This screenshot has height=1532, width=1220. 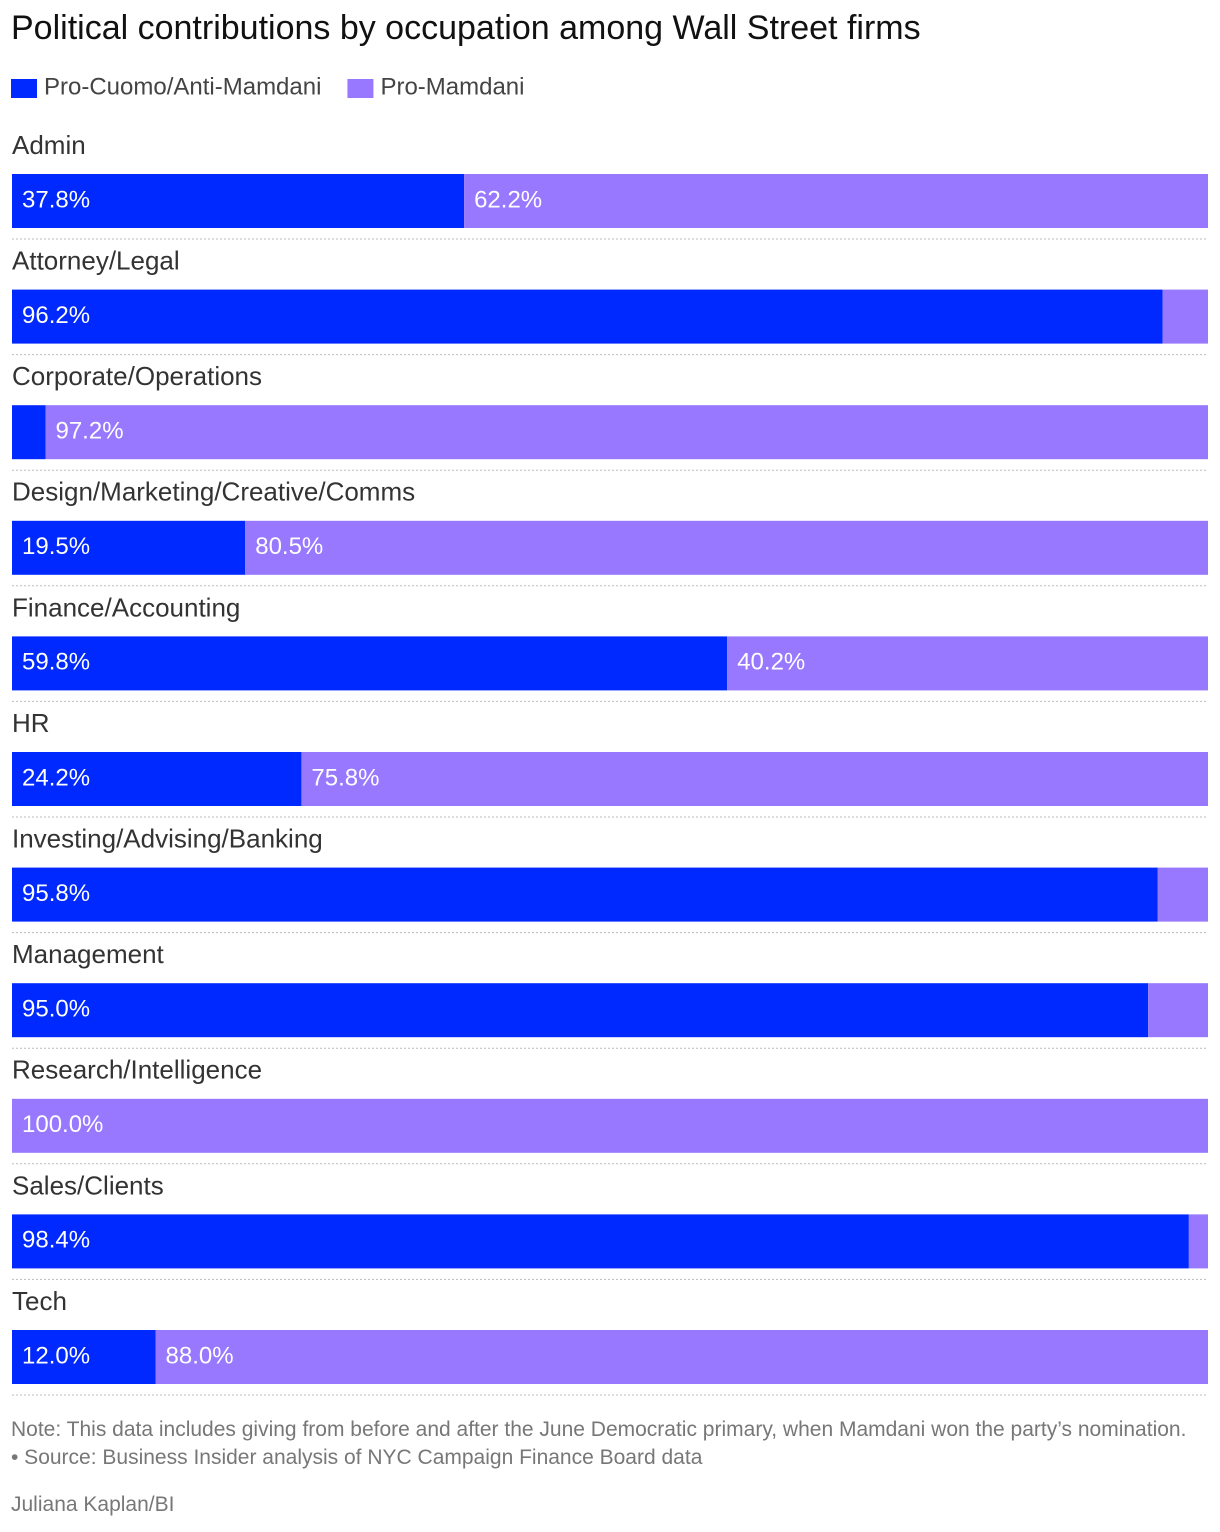 What do you see at coordinates (88, 1185) in the screenshot?
I see `category-label: Sales/Clients` at bounding box center [88, 1185].